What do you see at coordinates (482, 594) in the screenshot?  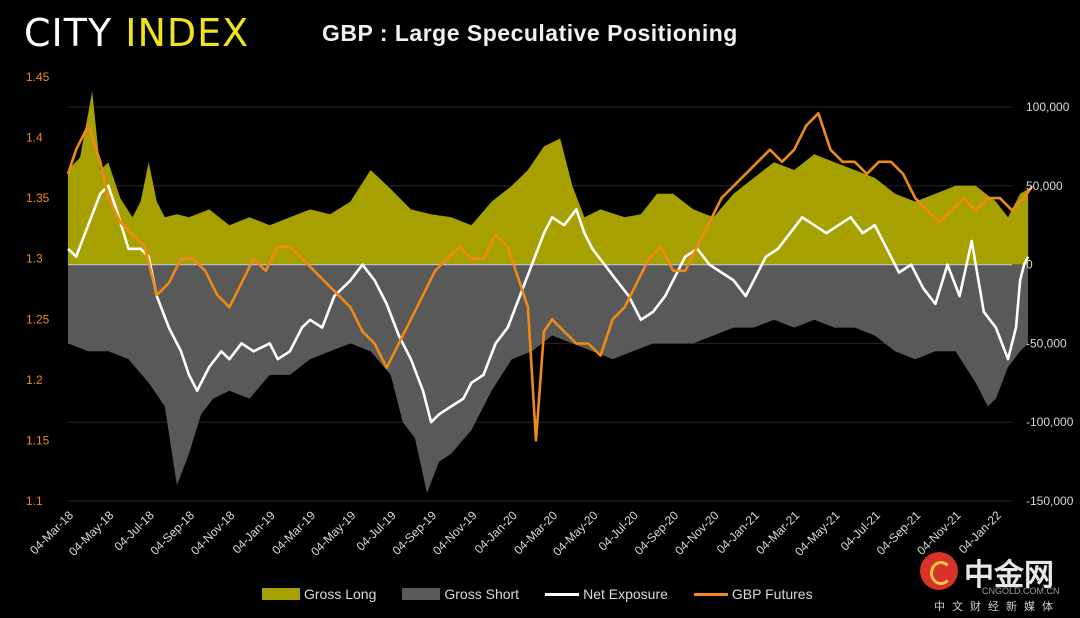 I see `legend-label: Gross Short` at bounding box center [482, 594].